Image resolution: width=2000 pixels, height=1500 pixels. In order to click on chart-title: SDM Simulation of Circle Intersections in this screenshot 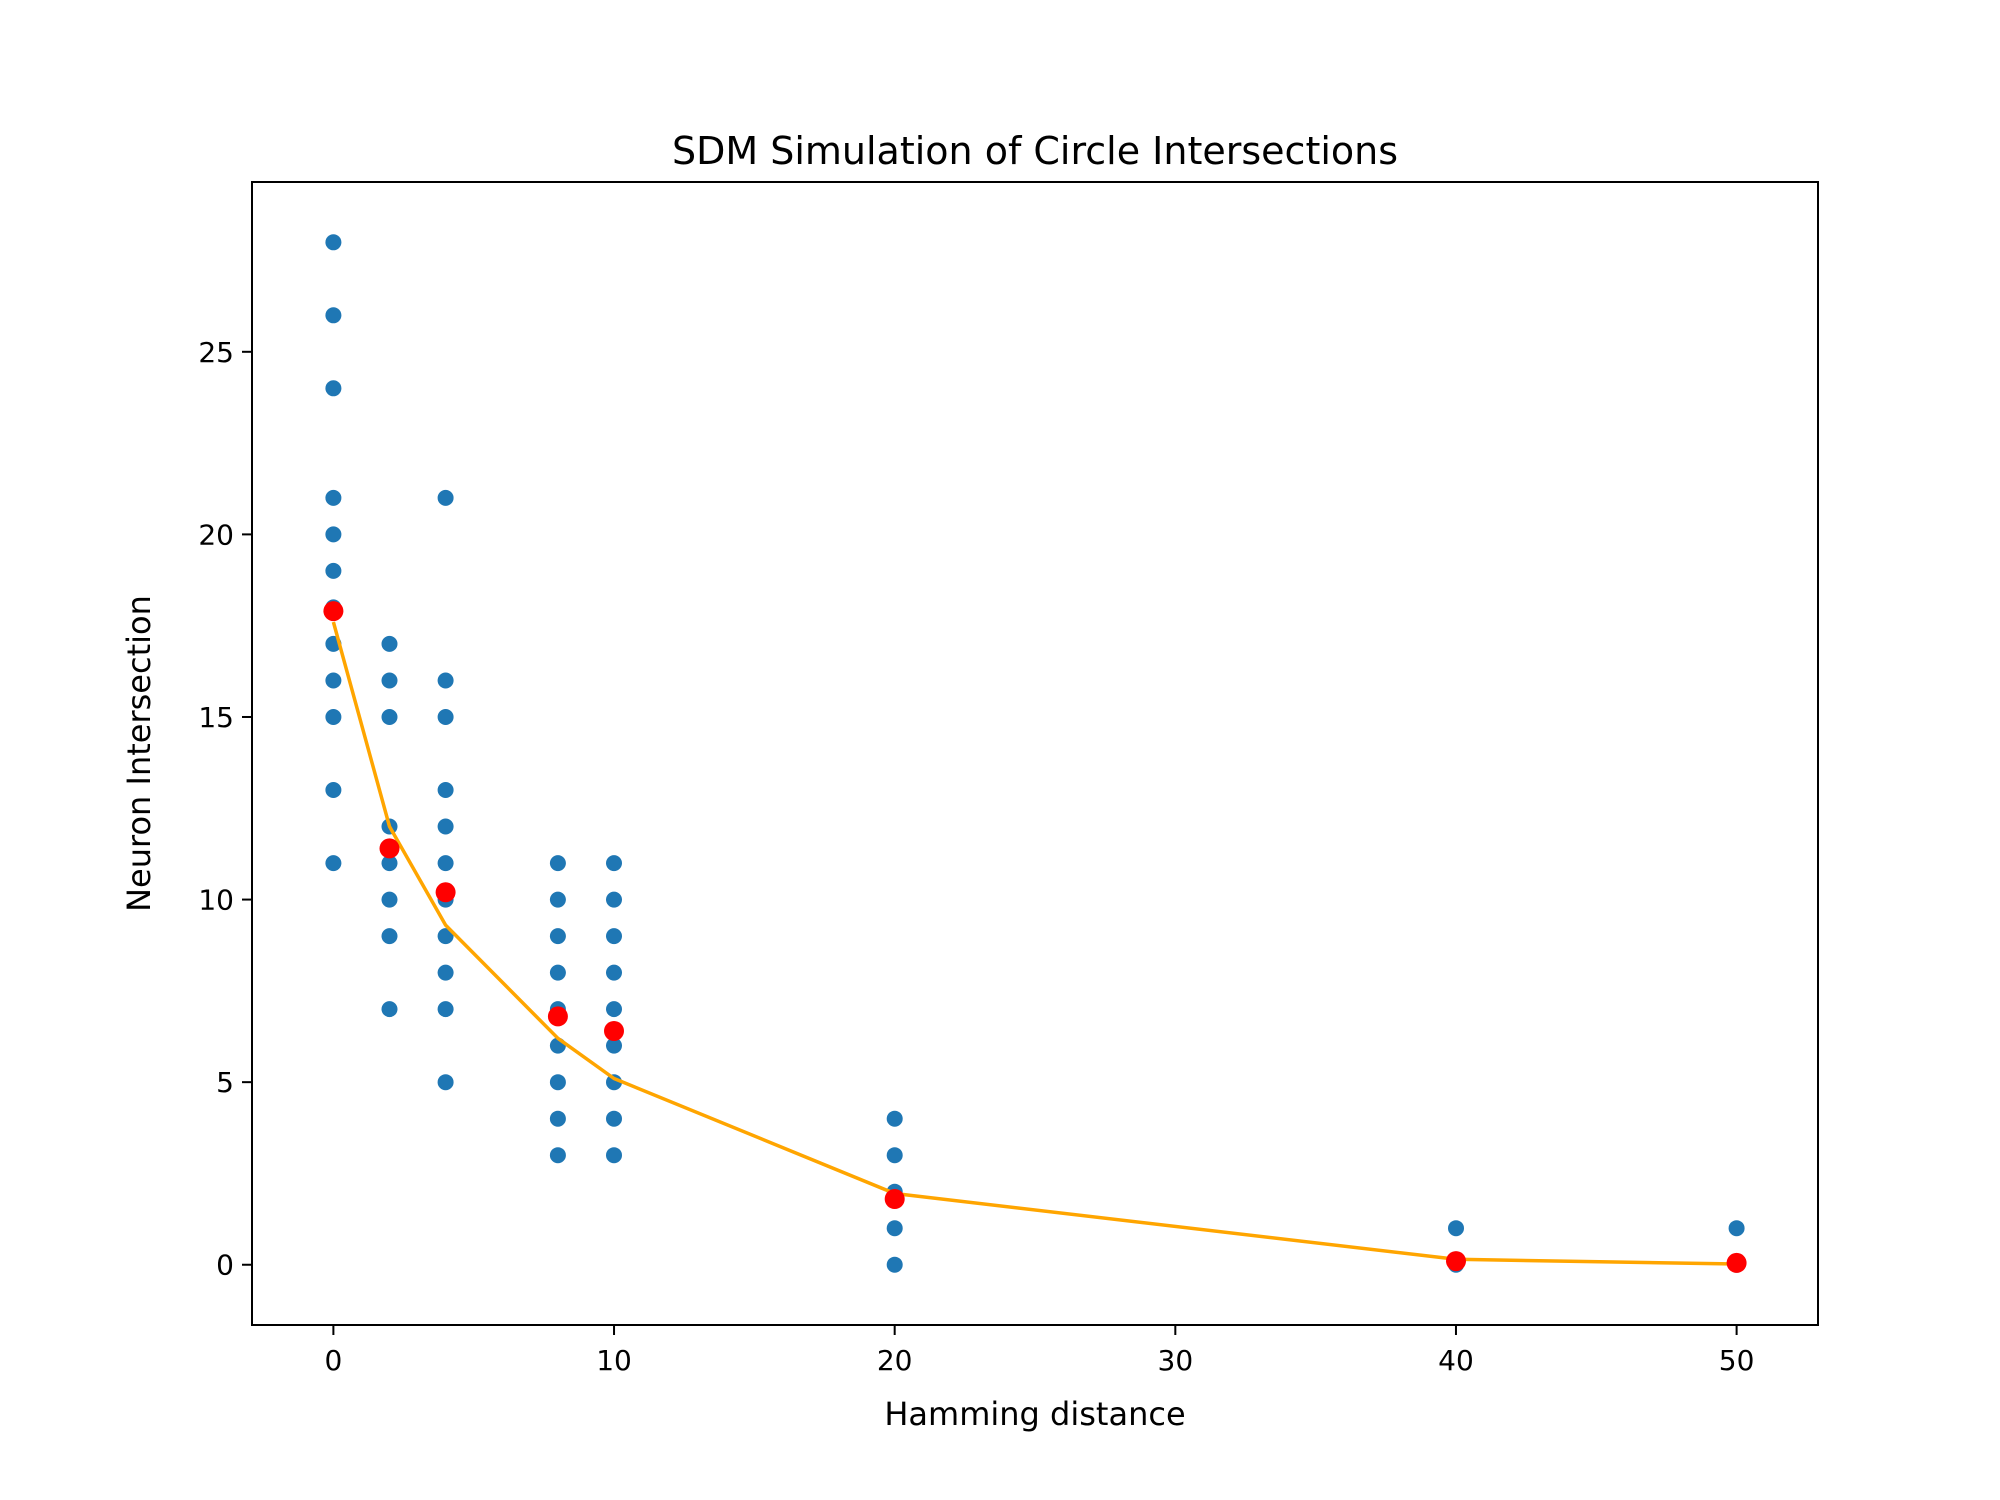, I will do `click(1035, 151)`.